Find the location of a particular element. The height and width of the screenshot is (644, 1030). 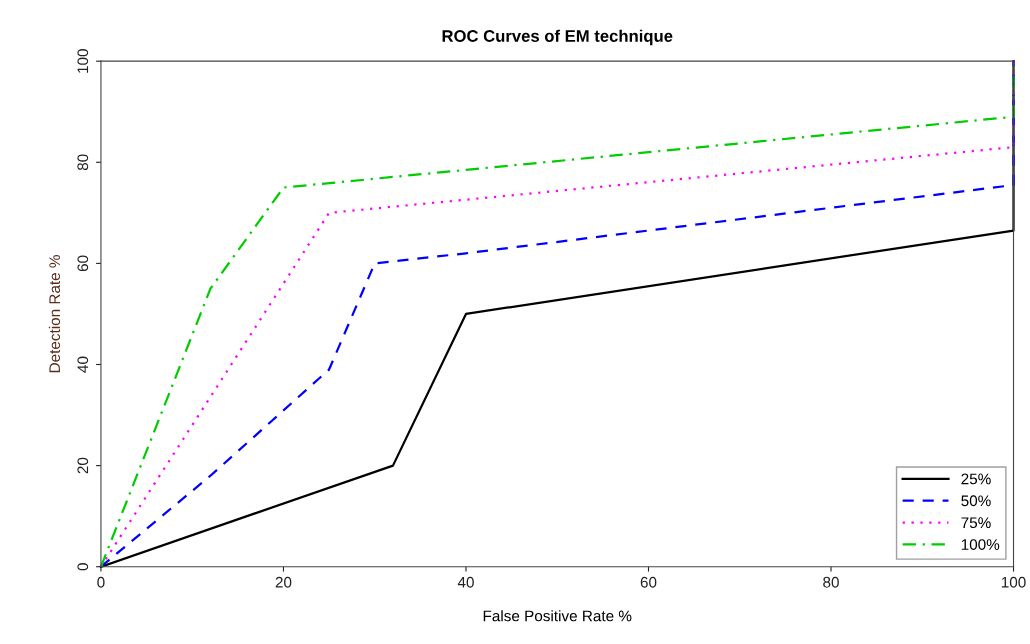

x-axis-title: False Positive Rate % is located at coordinates (557, 616).